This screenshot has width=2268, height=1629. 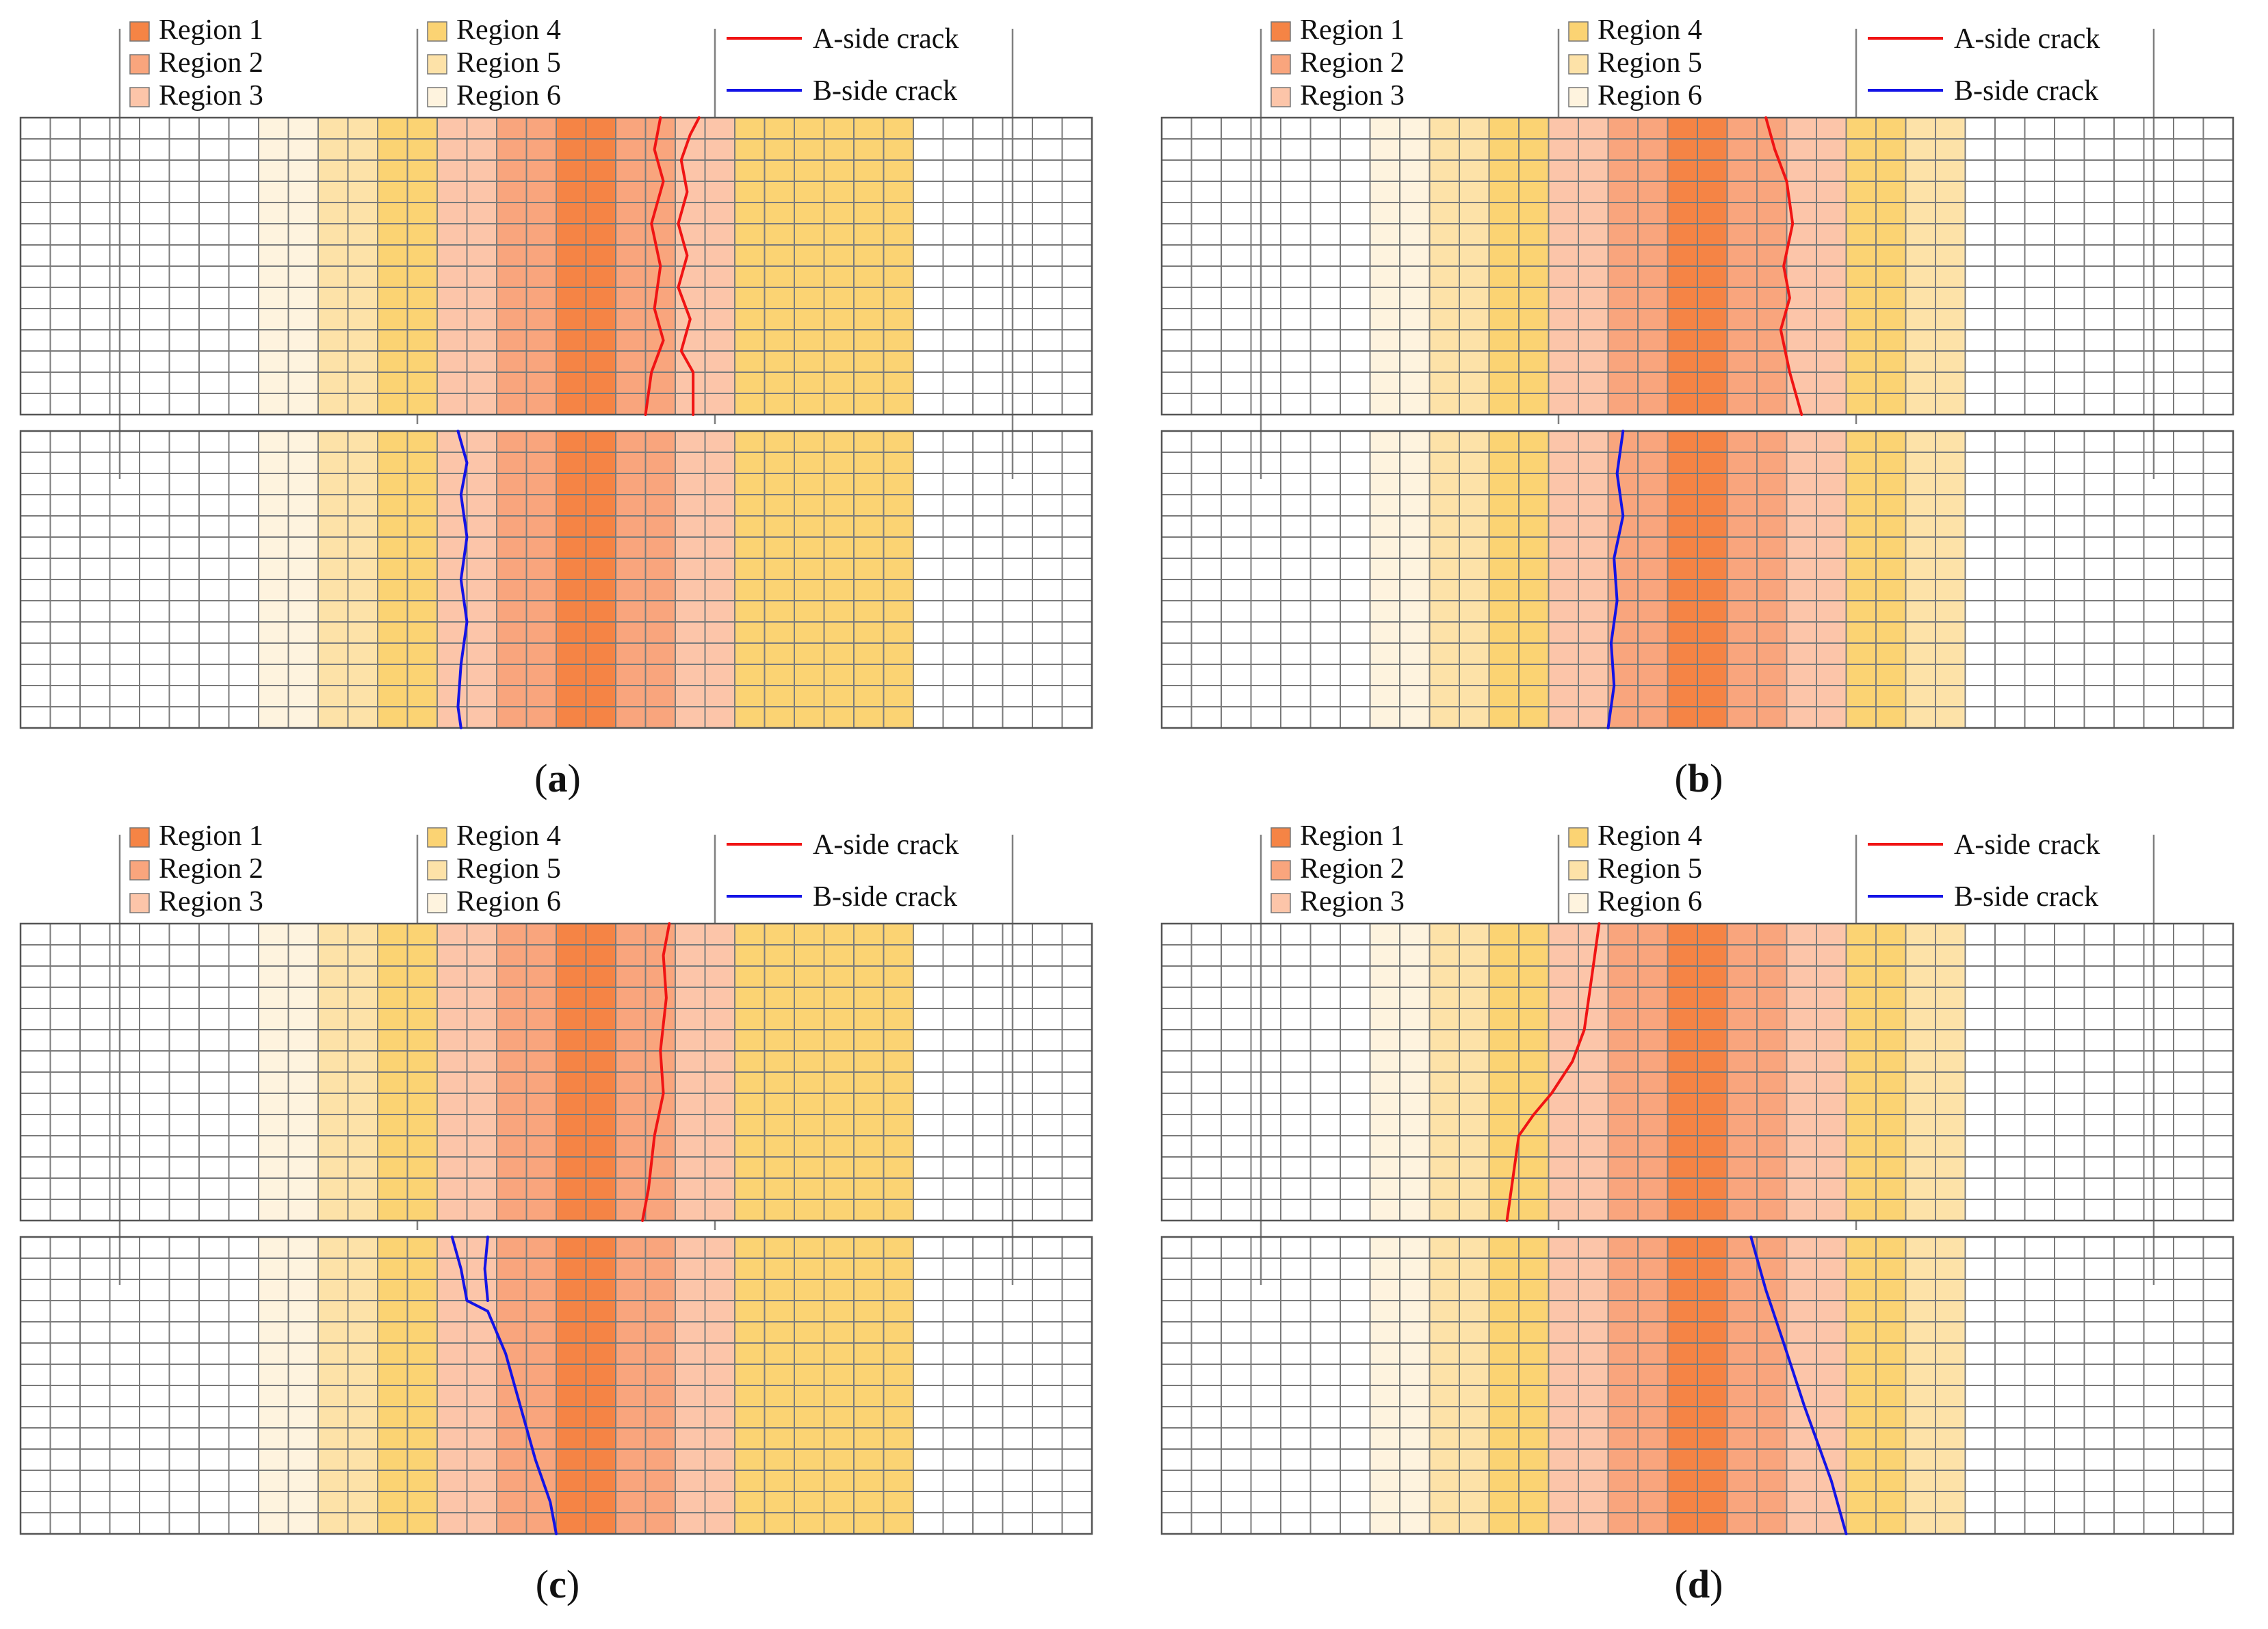 I want to click on panel-caption-letter: a, so click(x=558, y=778).